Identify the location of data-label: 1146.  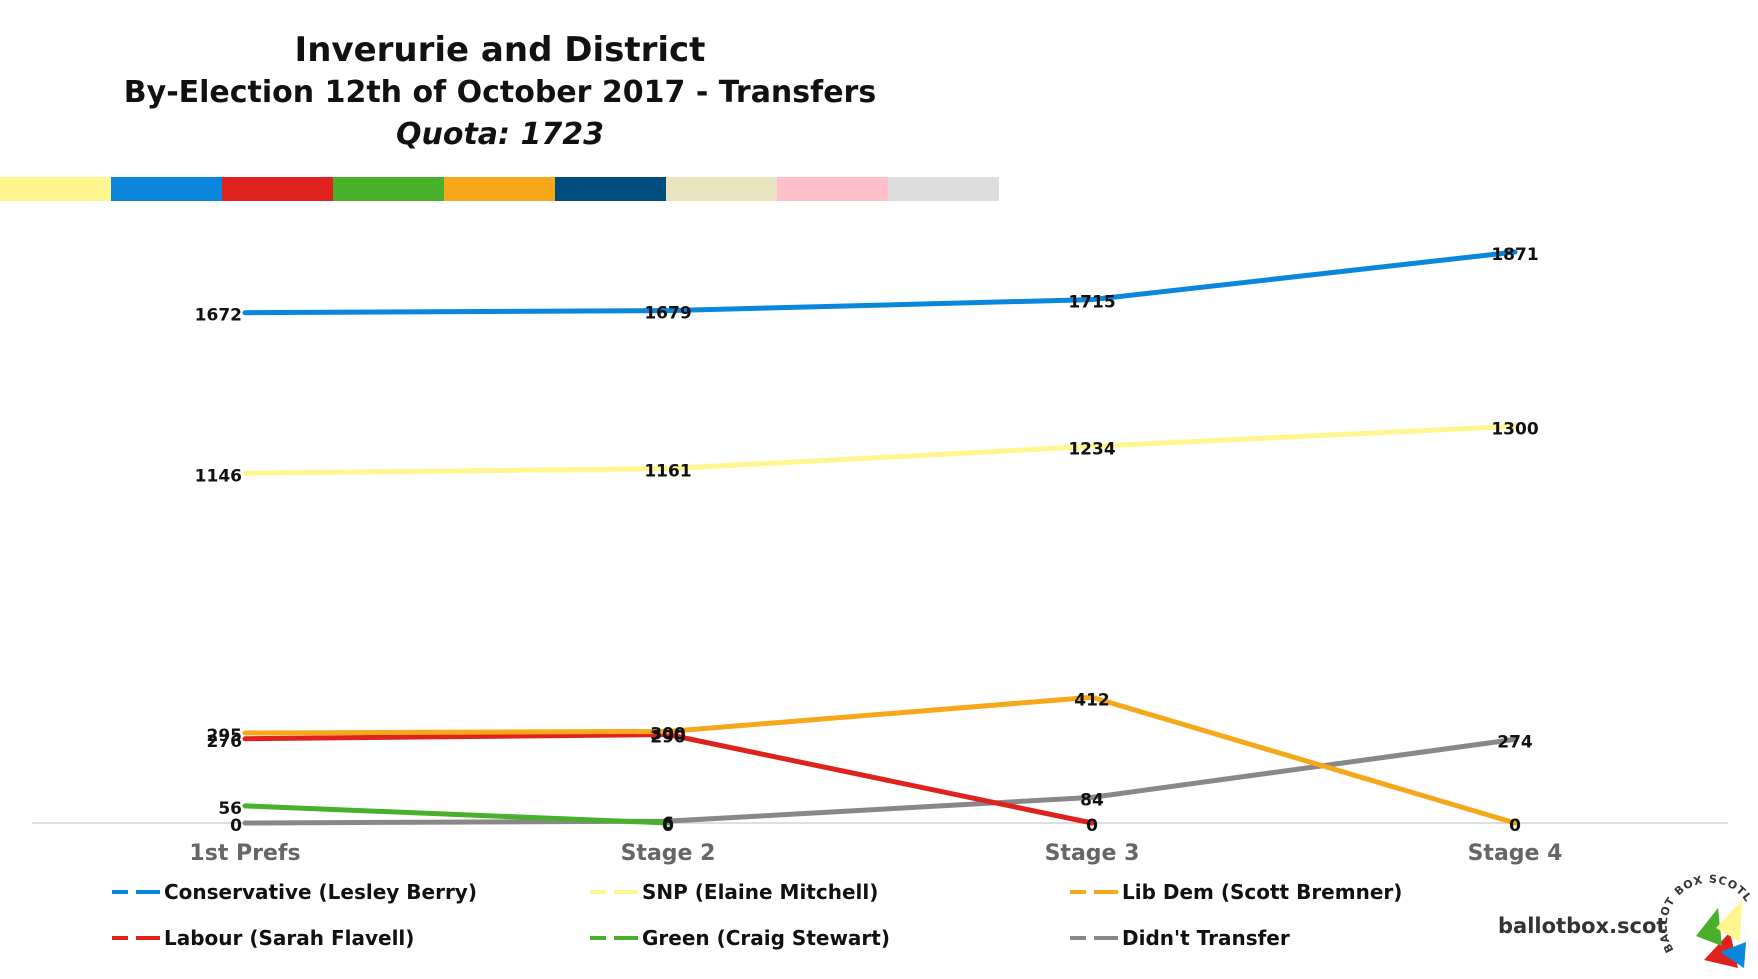
(218, 476).